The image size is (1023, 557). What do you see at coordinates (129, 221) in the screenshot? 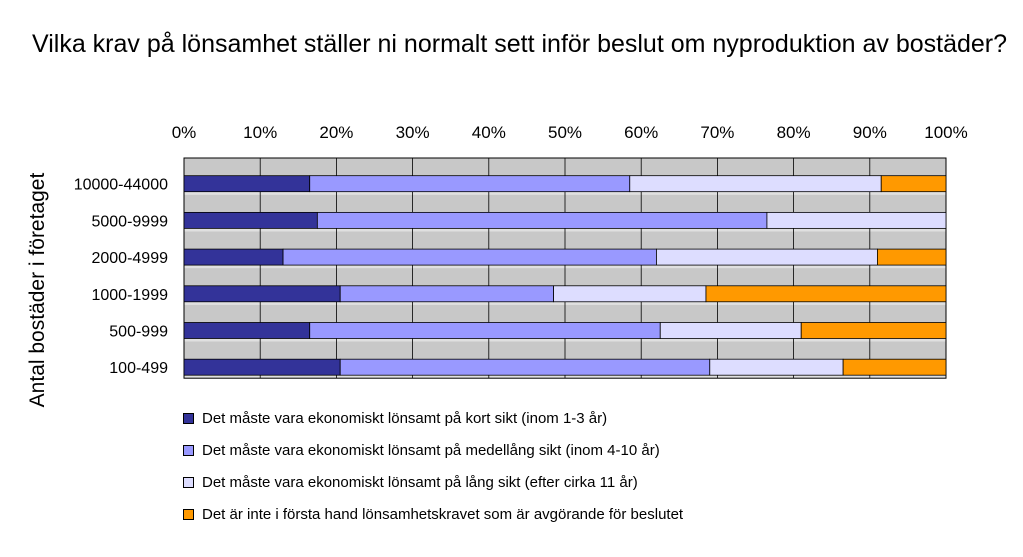
I see `category-label: 5000-9999` at bounding box center [129, 221].